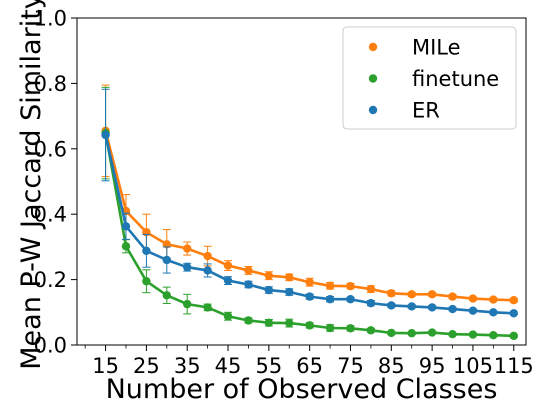  Describe the element at coordinates (404, 111) in the screenshot. I see `legend-item: ER` at that location.